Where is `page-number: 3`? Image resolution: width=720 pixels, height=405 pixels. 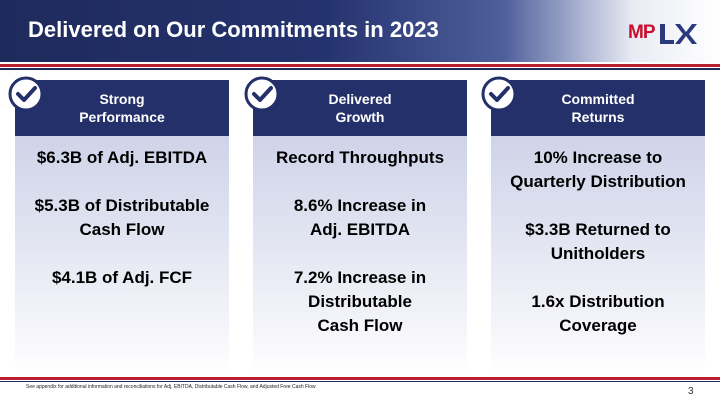 page-number: 3 is located at coordinates (691, 391).